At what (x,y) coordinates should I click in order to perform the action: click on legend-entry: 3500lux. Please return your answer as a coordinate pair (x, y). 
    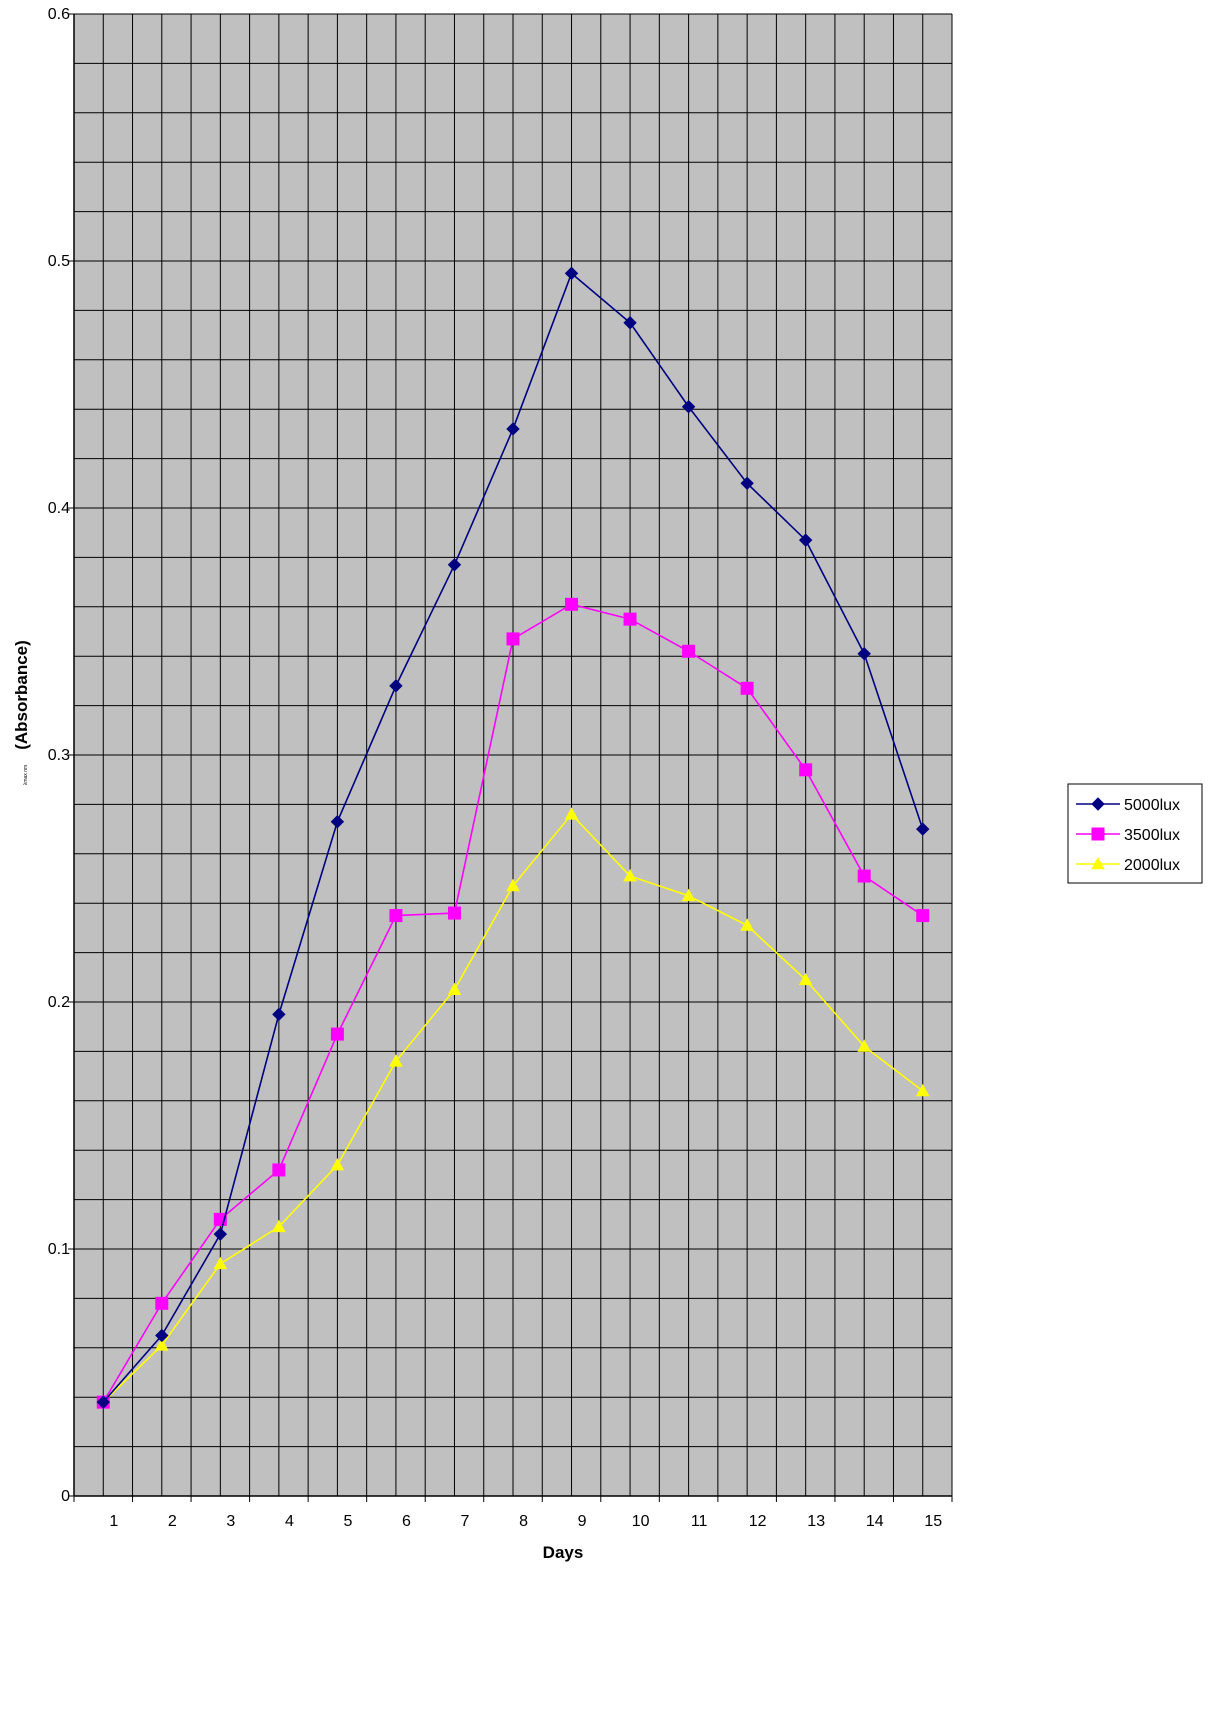
    Looking at the image, I should click on (1128, 835).